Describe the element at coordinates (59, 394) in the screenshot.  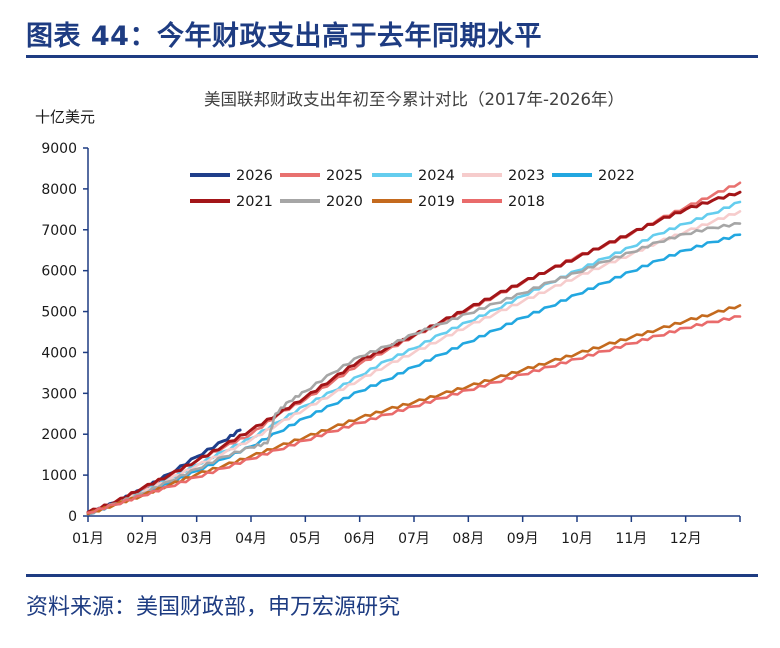
I see `y-tick-label: 3000` at that location.